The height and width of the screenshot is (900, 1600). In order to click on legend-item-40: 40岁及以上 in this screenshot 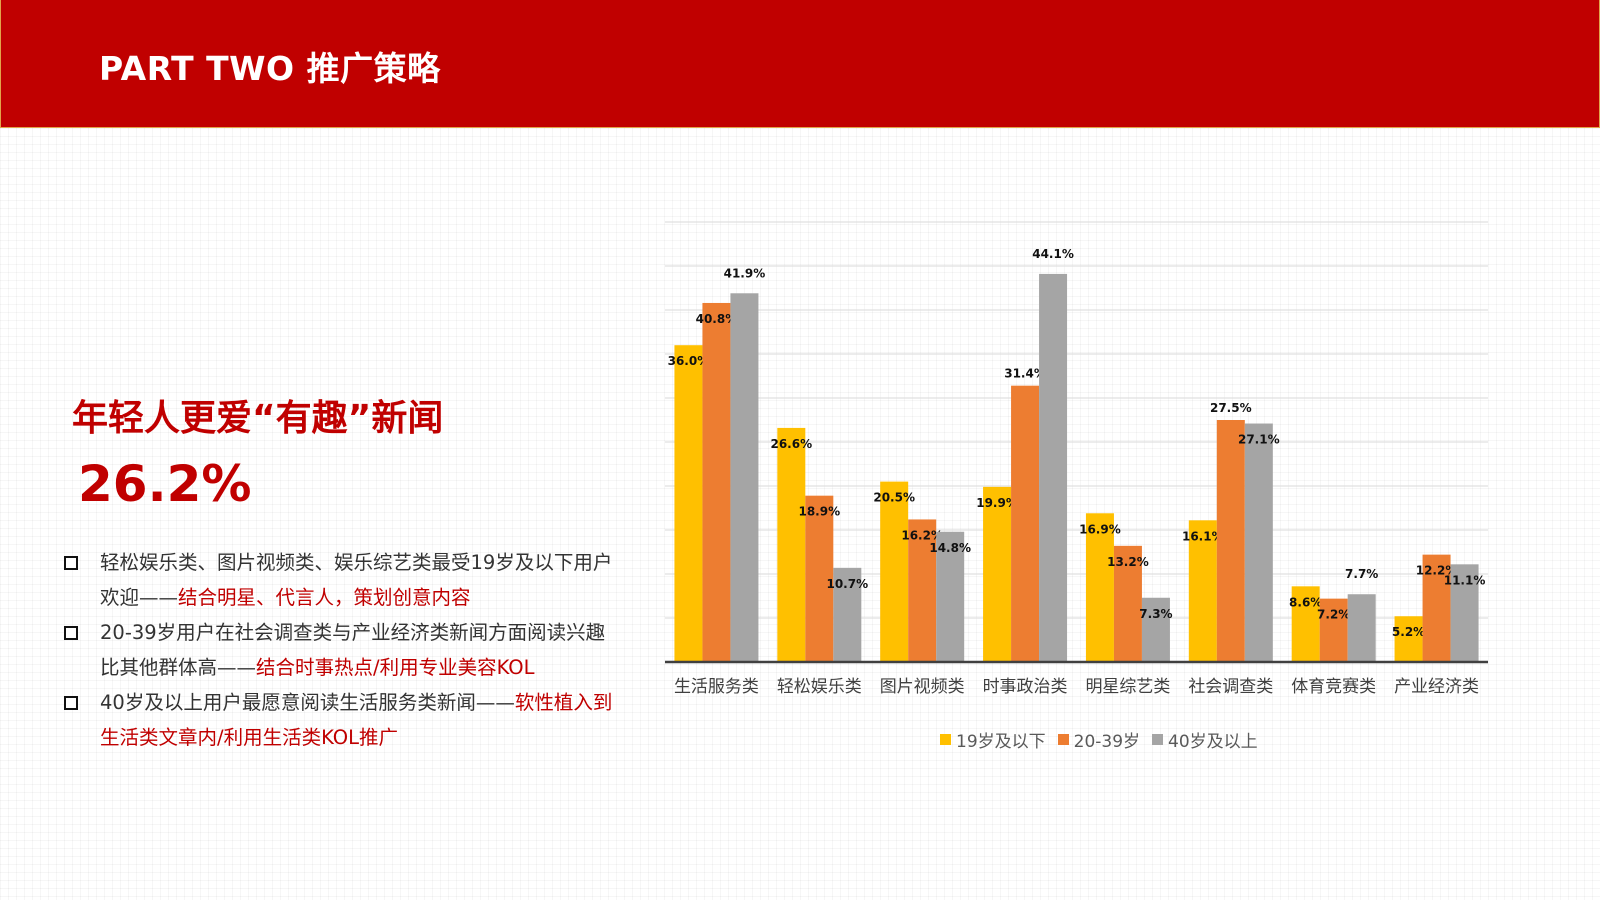, I will do `click(1205, 739)`.